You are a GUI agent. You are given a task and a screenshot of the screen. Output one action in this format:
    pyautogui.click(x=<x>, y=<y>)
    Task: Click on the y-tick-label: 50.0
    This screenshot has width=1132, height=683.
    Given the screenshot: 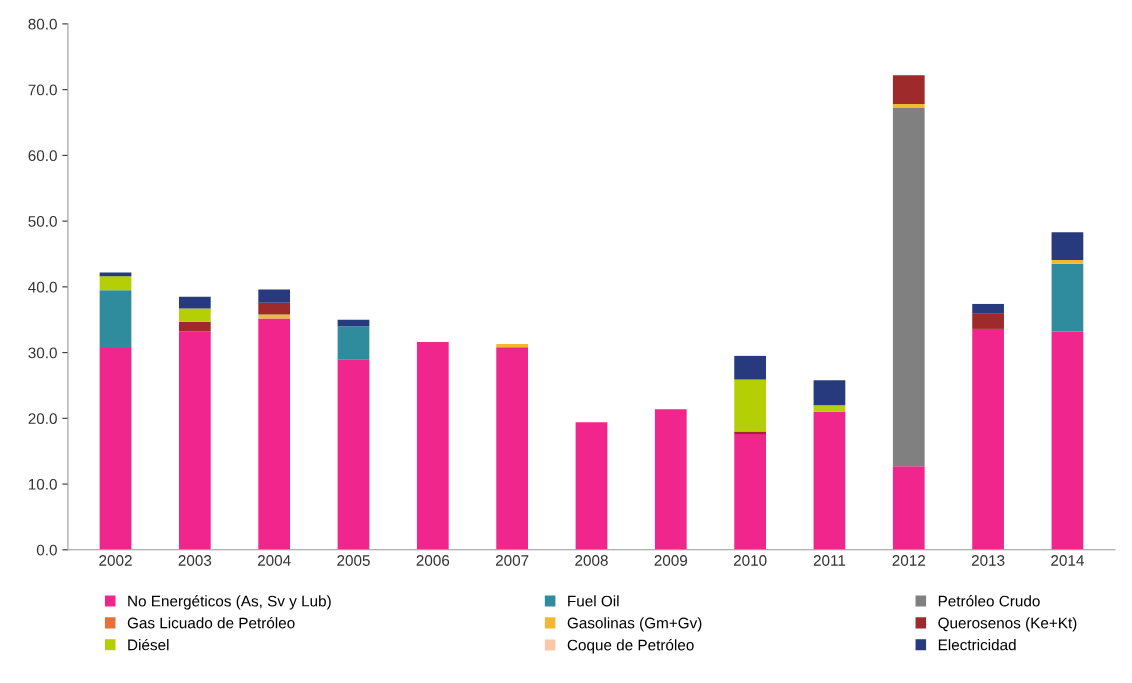 What is the action you would take?
    pyautogui.click(x=42, y=221)
    